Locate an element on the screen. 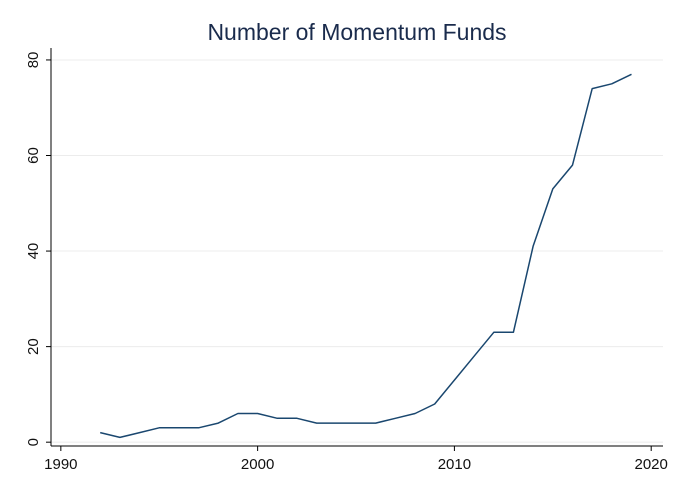  chart-title: Number of Momentum Funds is located at coordinates (356, 32).